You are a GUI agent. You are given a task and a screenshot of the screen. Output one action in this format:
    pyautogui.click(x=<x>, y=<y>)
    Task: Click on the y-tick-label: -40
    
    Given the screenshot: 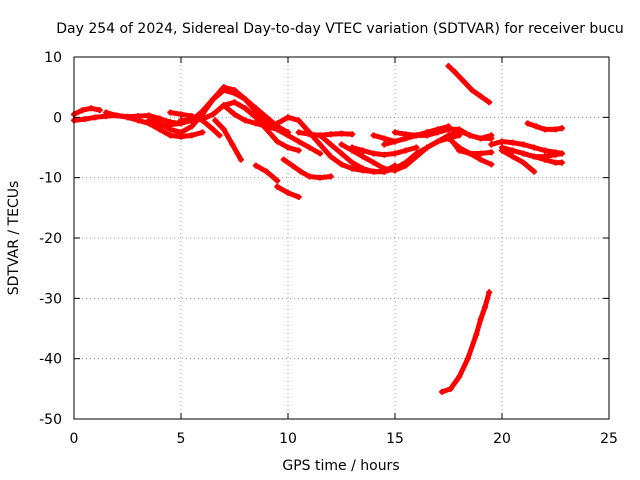 What is the action you would take?
    pyautogui.click(x=50, y=360)
    